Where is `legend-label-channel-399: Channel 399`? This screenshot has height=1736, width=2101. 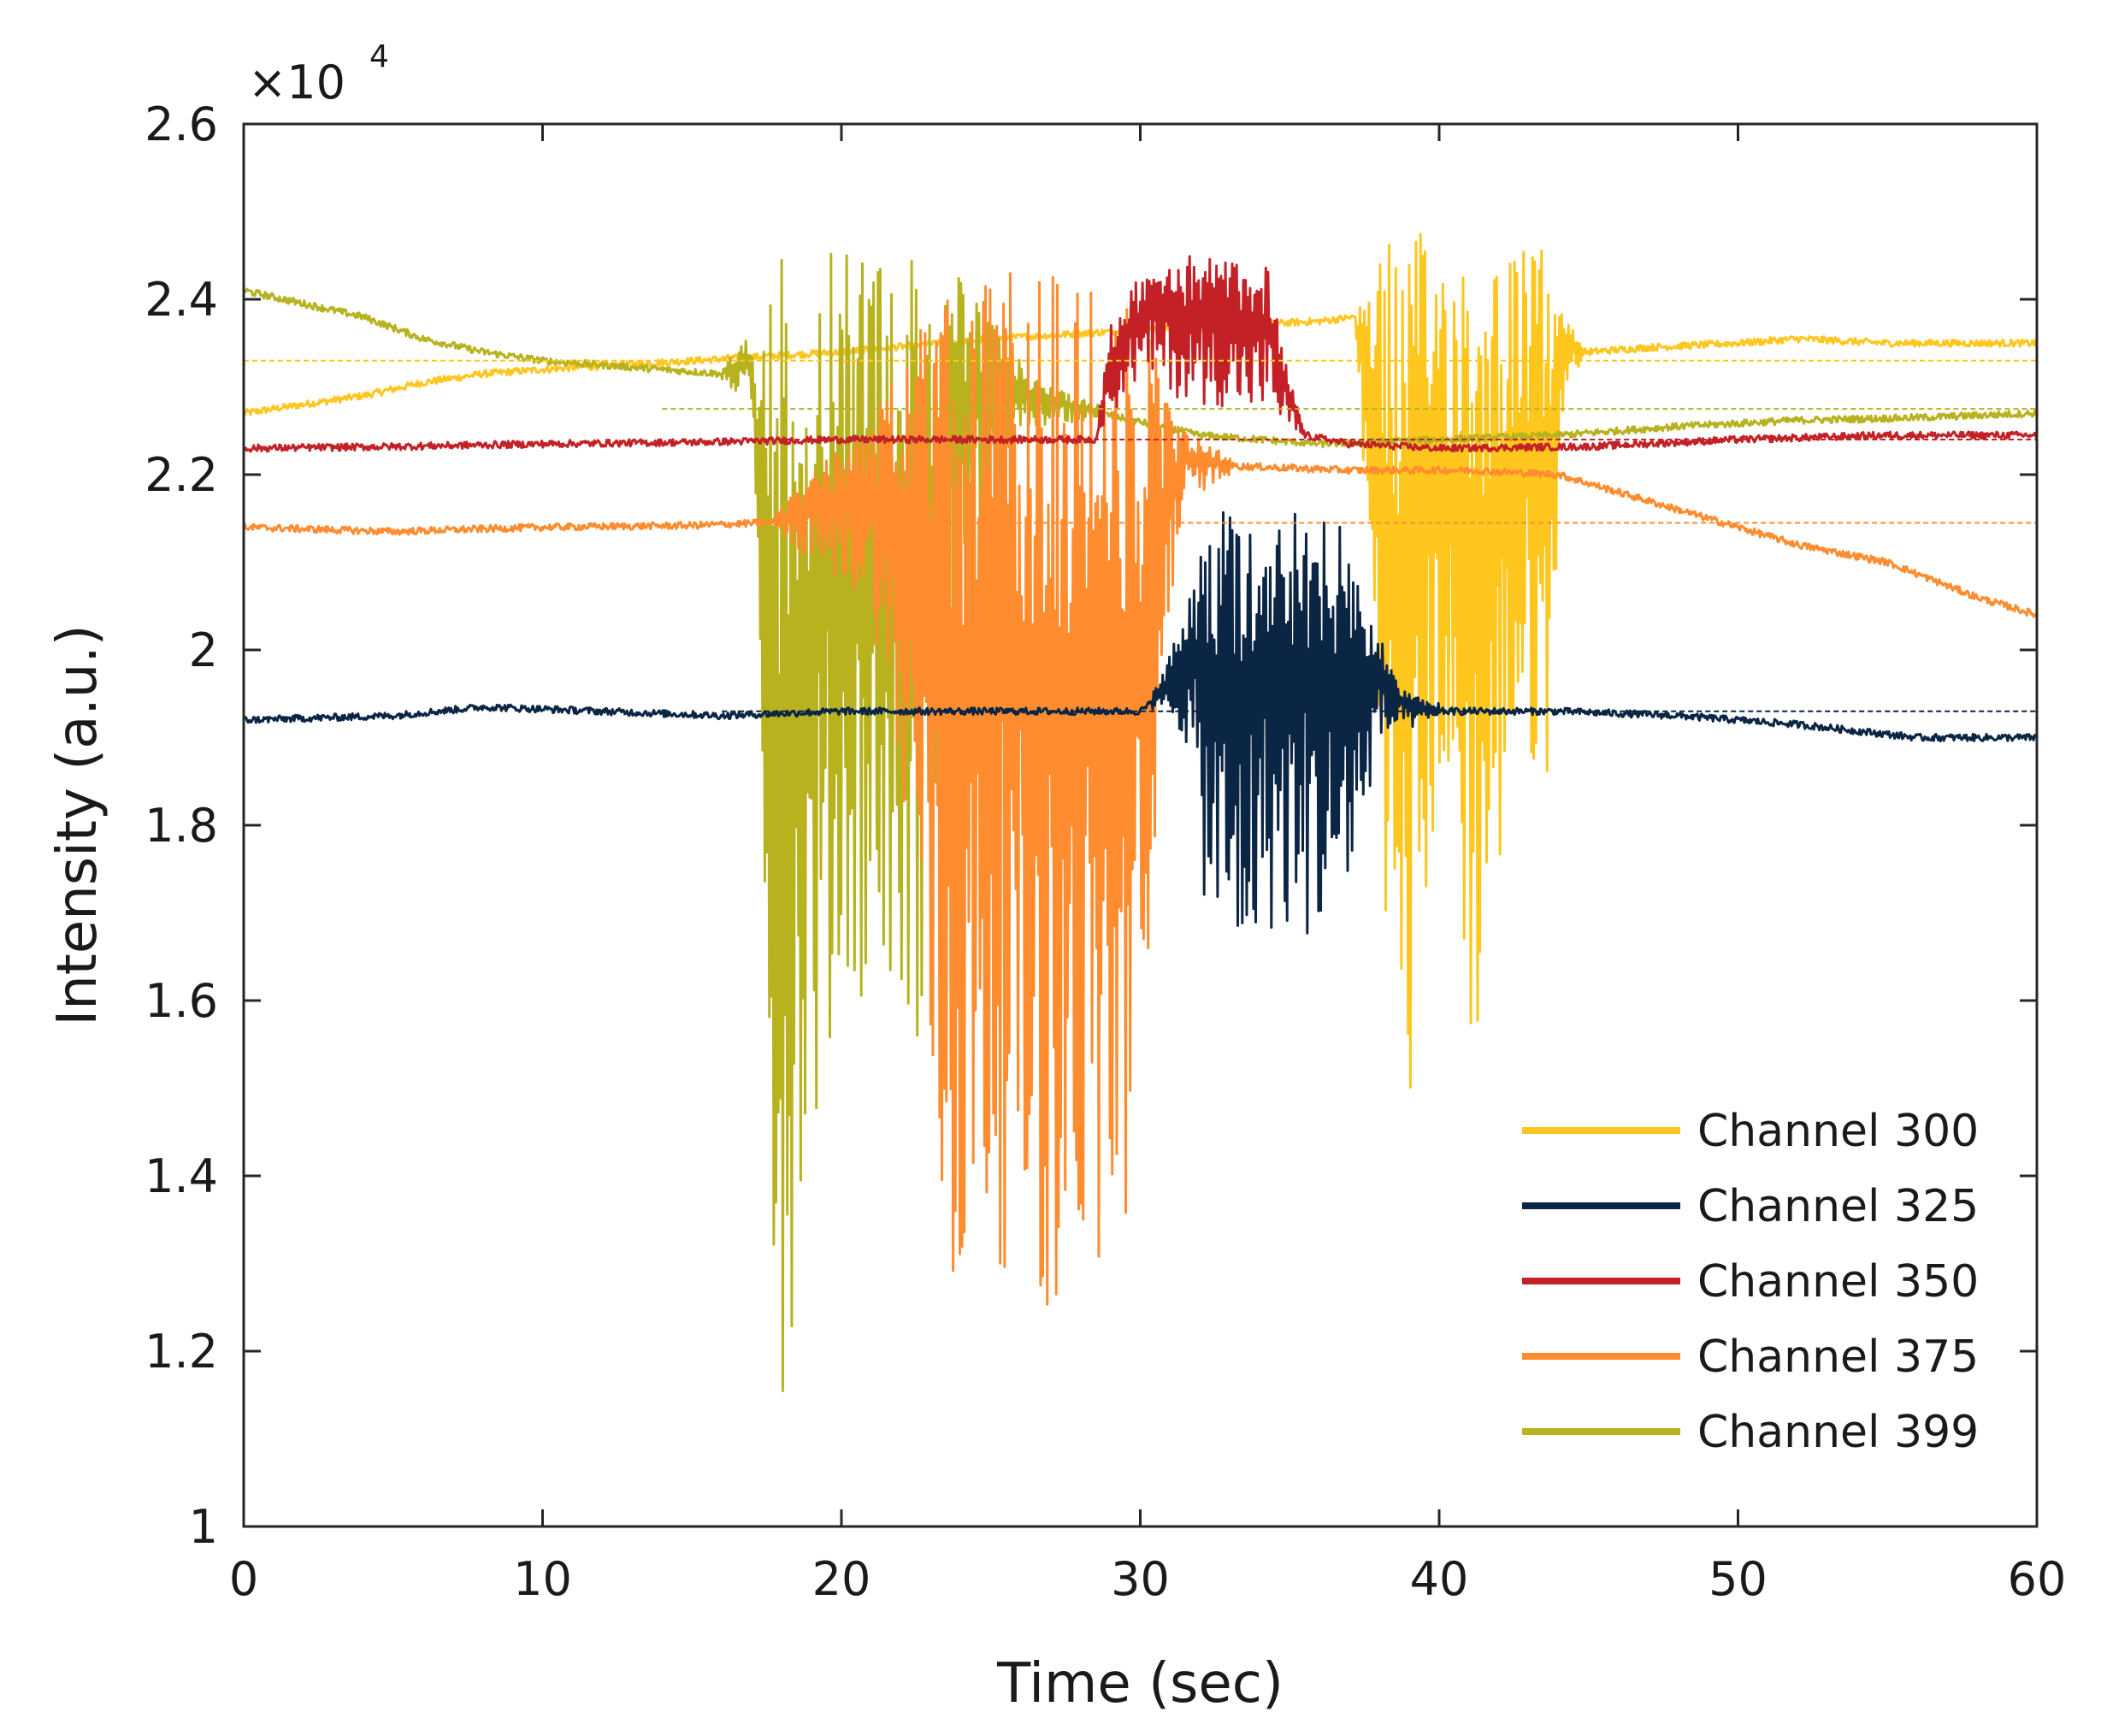 legend-label-channel-399: Channel 399 is located at coordinates (1838, 1432).